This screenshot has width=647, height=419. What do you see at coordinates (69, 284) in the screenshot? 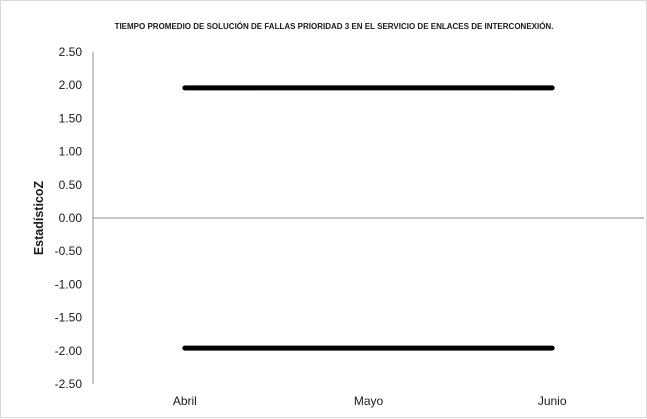
I see `y-tick-label: -1.00` at bounding box center [69, 284].